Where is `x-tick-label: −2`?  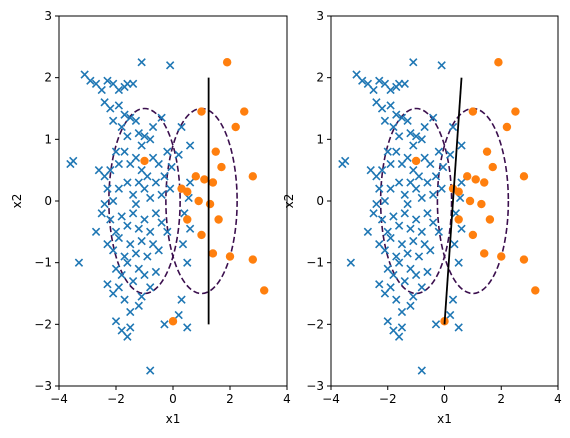
x-tick-label: −2 is located at coordinates (116, 399).